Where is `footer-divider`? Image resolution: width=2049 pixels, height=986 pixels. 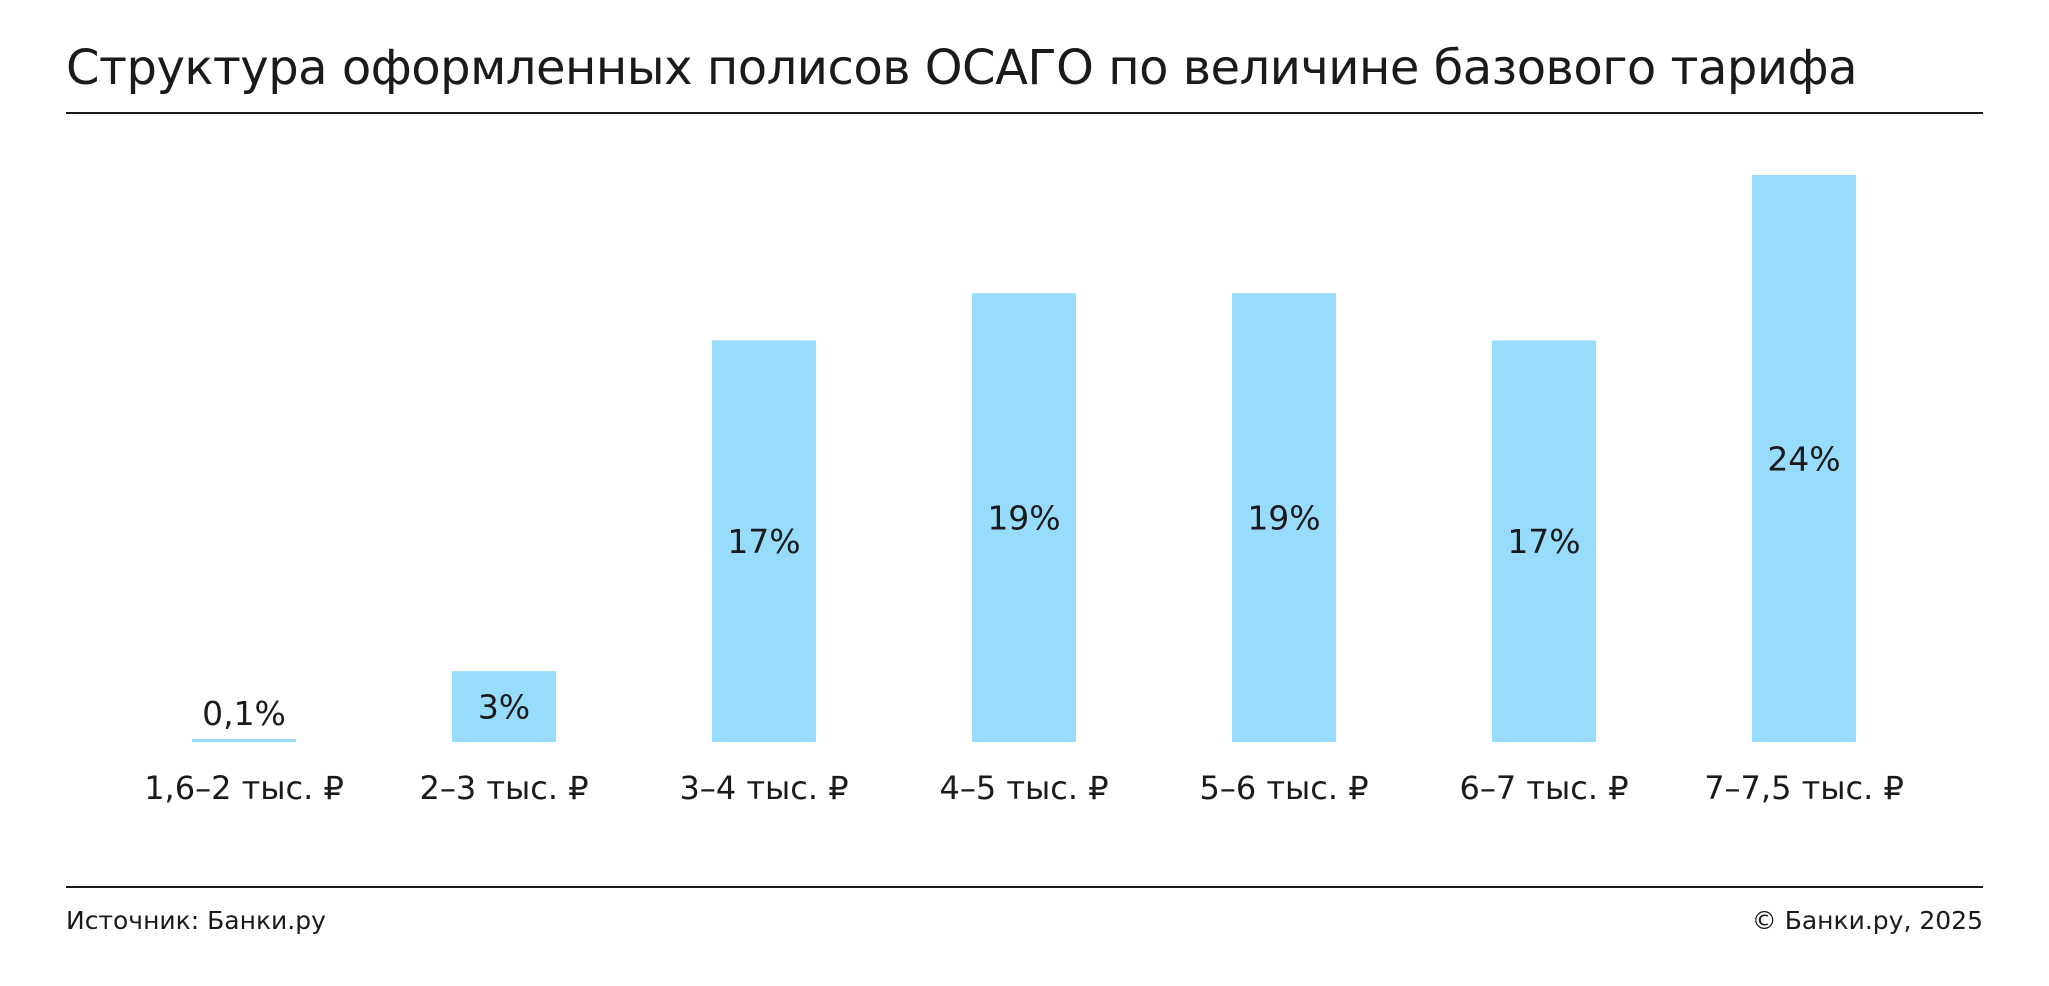
footer-divider is located at coordinates (1024, 887).